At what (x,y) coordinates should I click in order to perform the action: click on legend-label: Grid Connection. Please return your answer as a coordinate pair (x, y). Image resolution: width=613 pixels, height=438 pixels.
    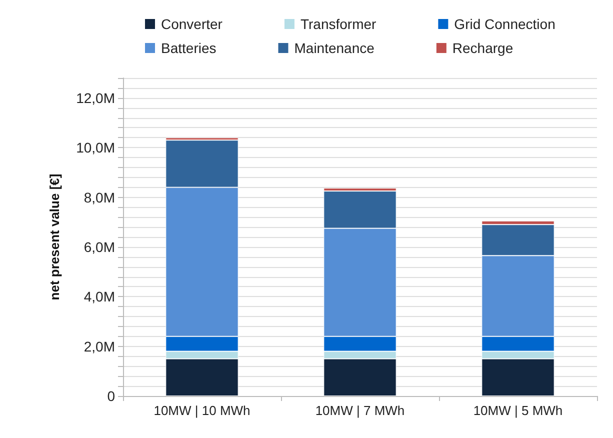
    Looking at the image, I should click on (505, 24).